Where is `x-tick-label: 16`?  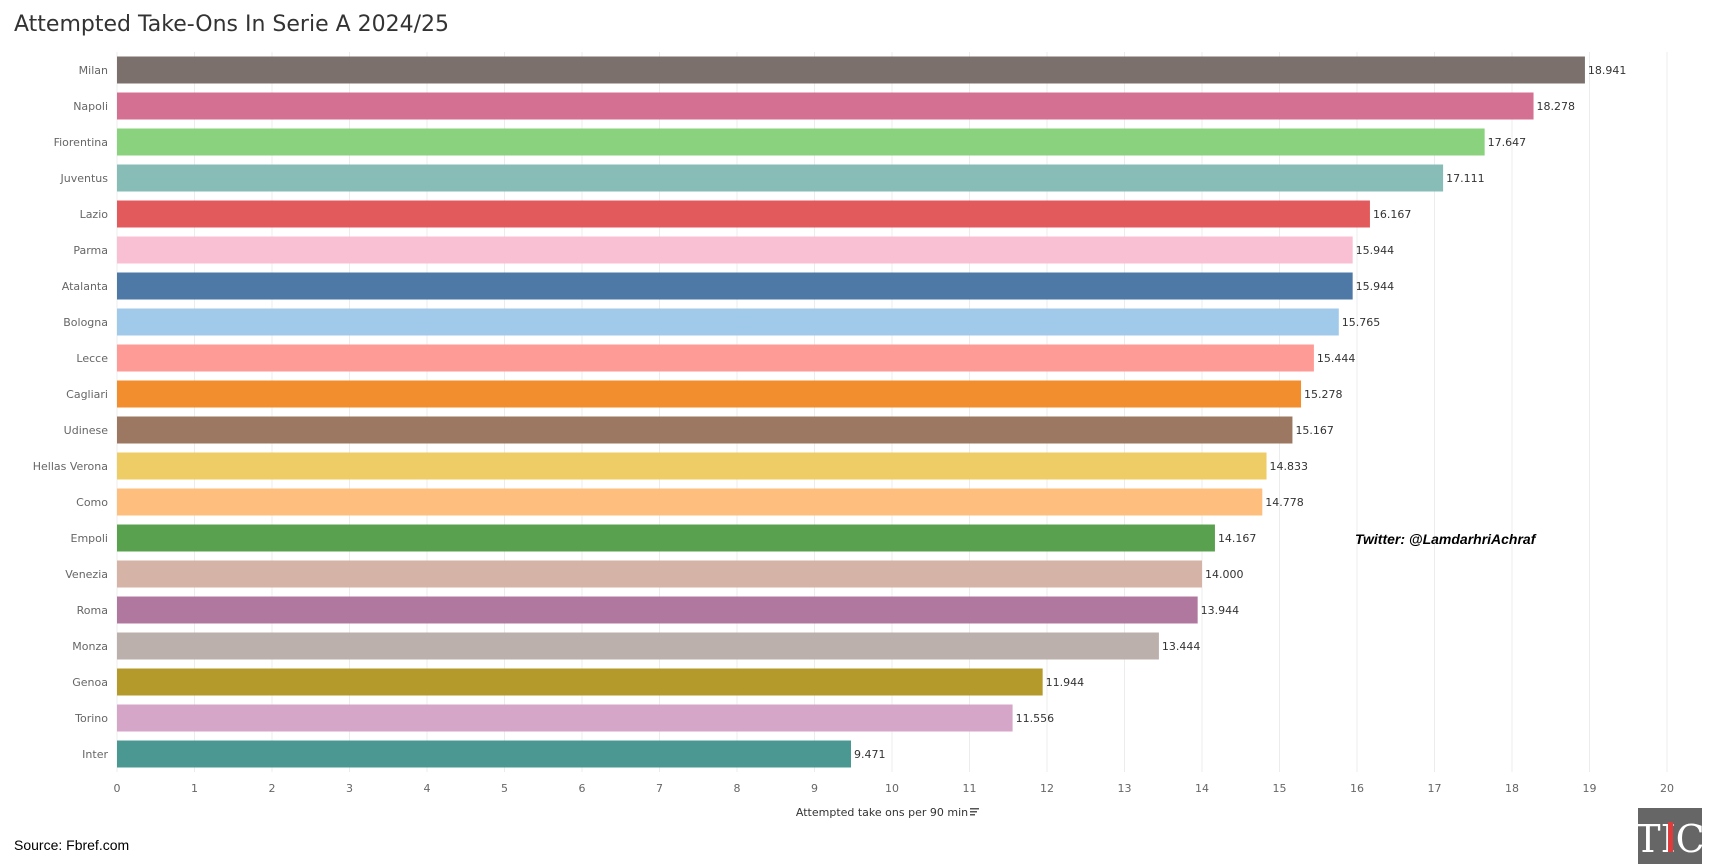
x-tick-label: 16 is located at coordinates (1357, 788).